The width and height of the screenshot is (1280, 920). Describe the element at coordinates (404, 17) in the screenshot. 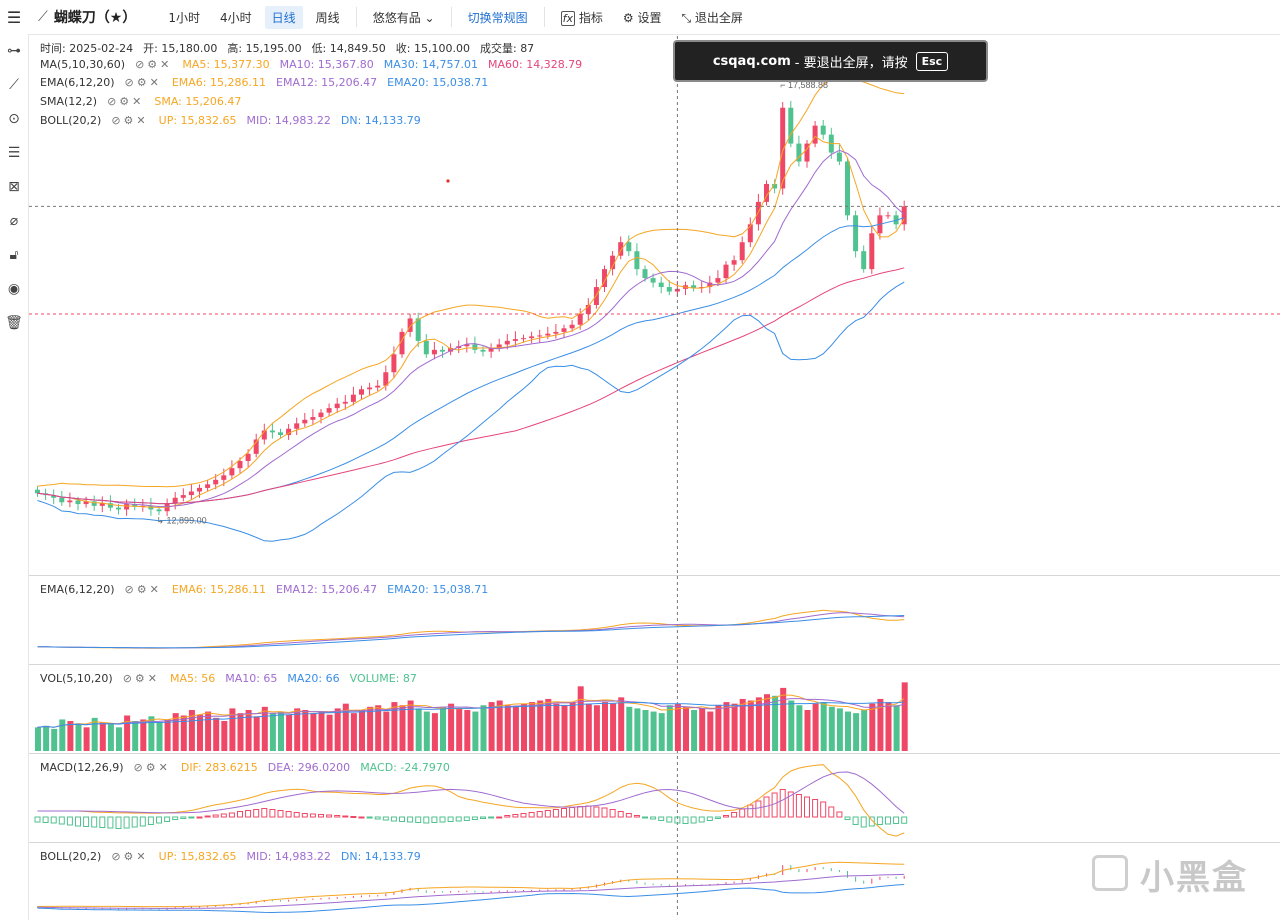

I see `product-select: 悠悠有品 ⌄` at that location.